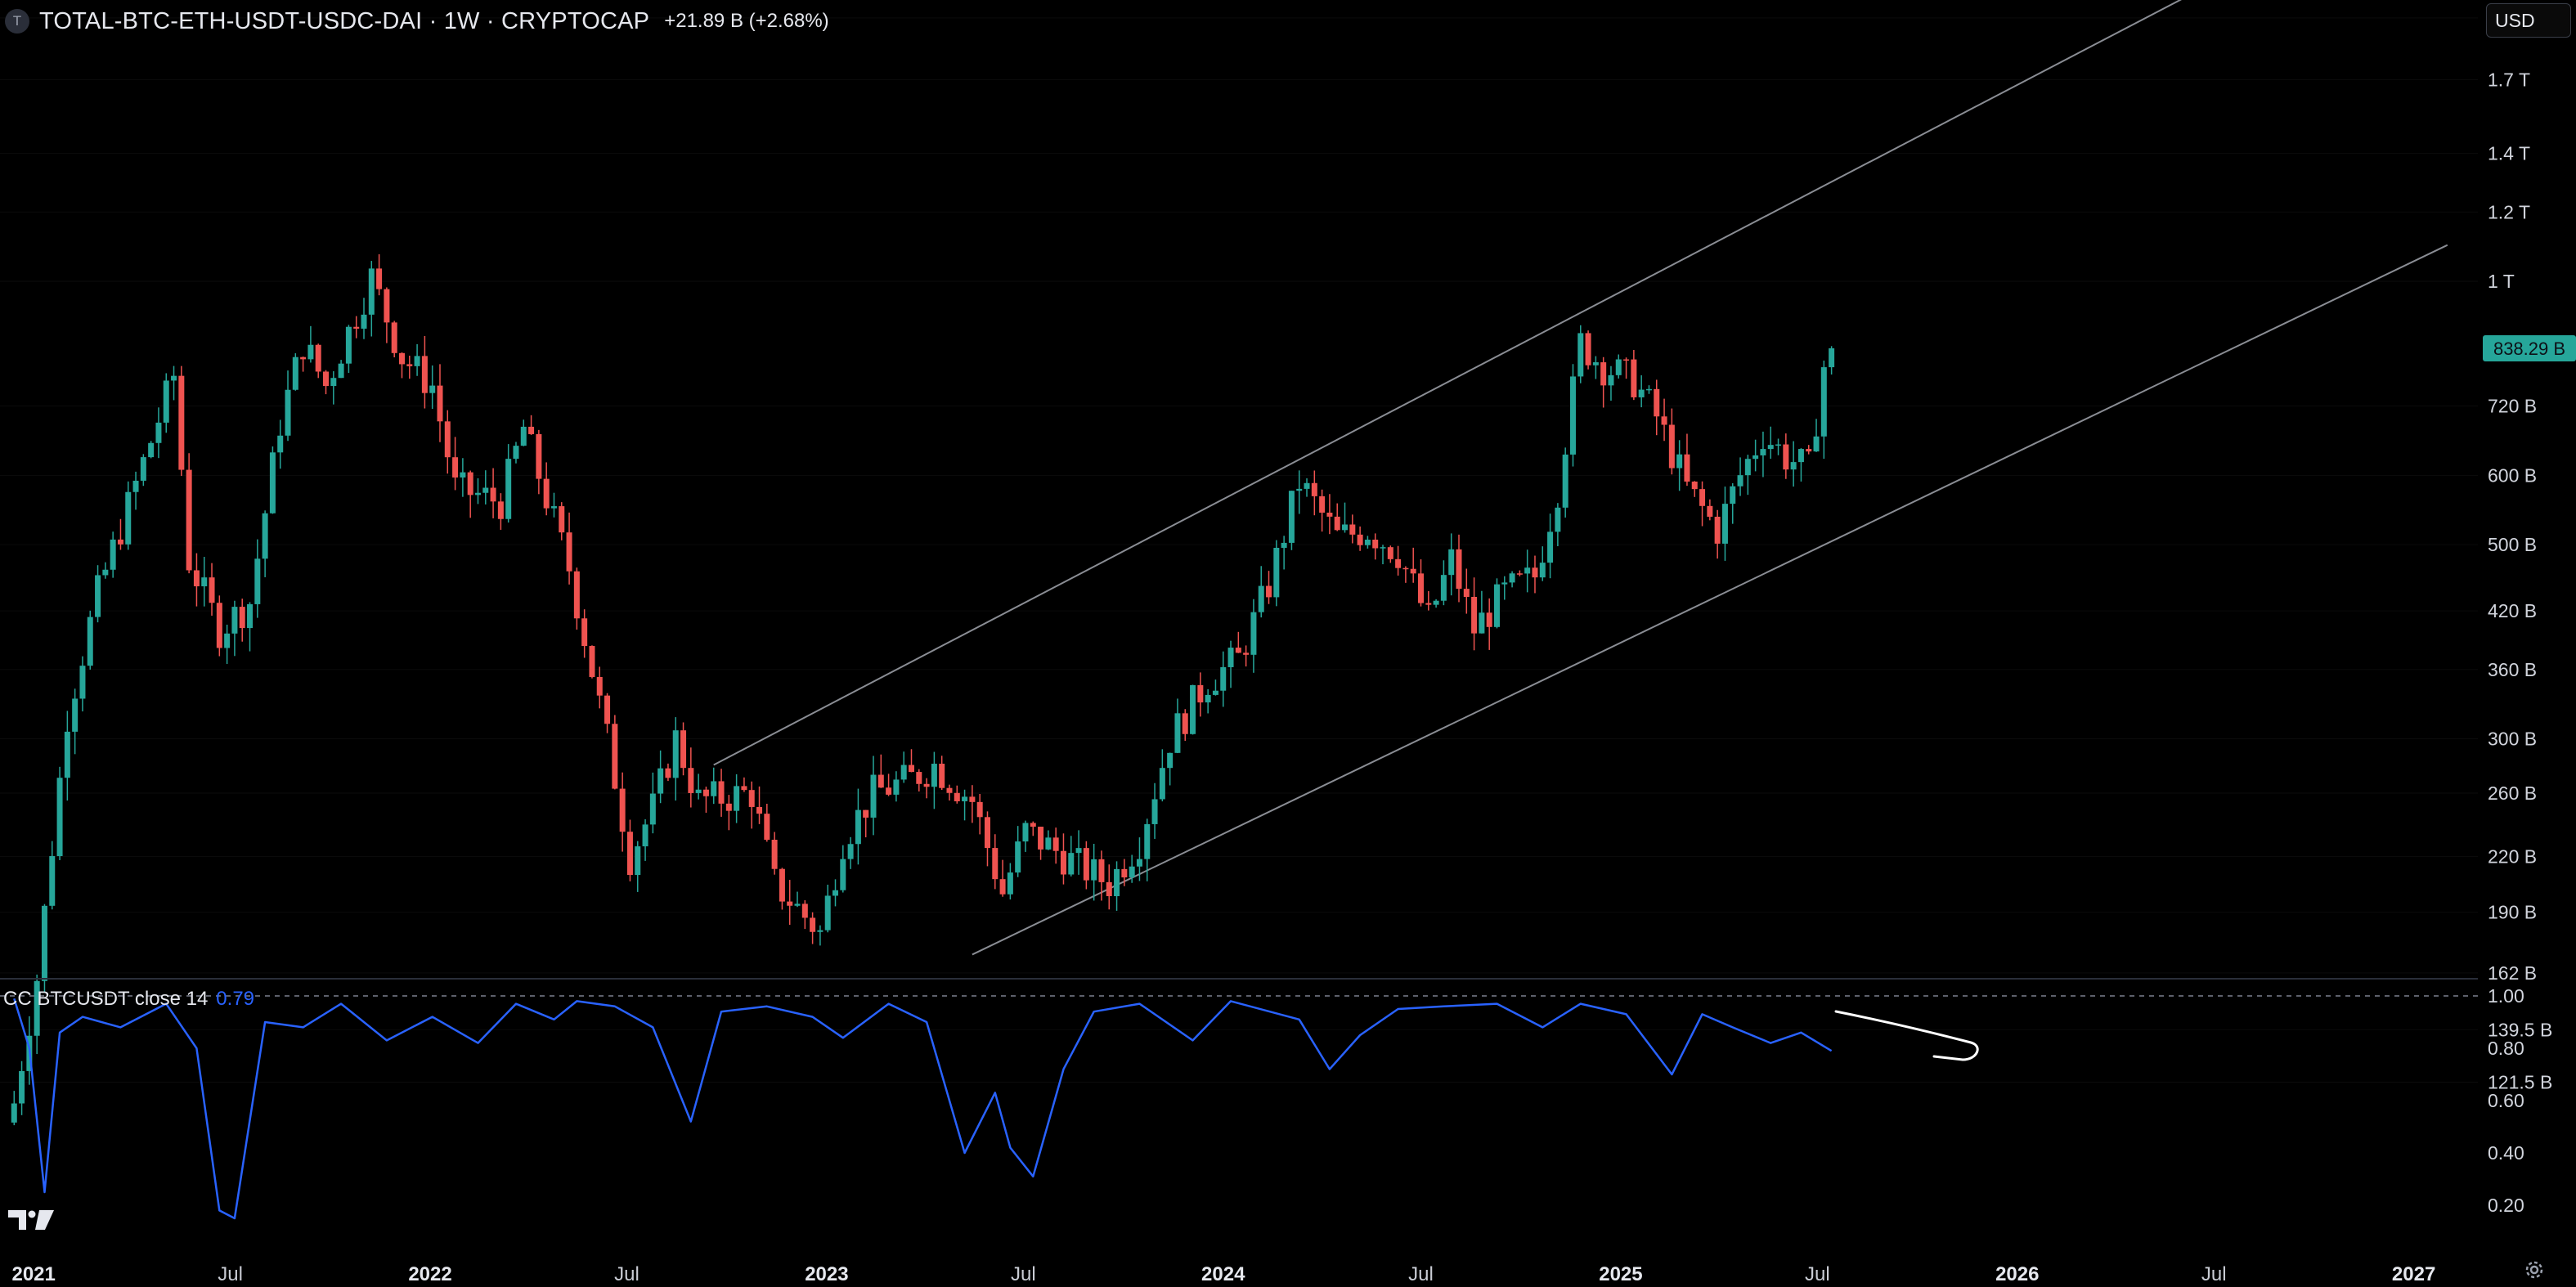  Describe the element at coordinates (17, 21) in the screenshot. I see `symbol-logo-icon: T` at that location.